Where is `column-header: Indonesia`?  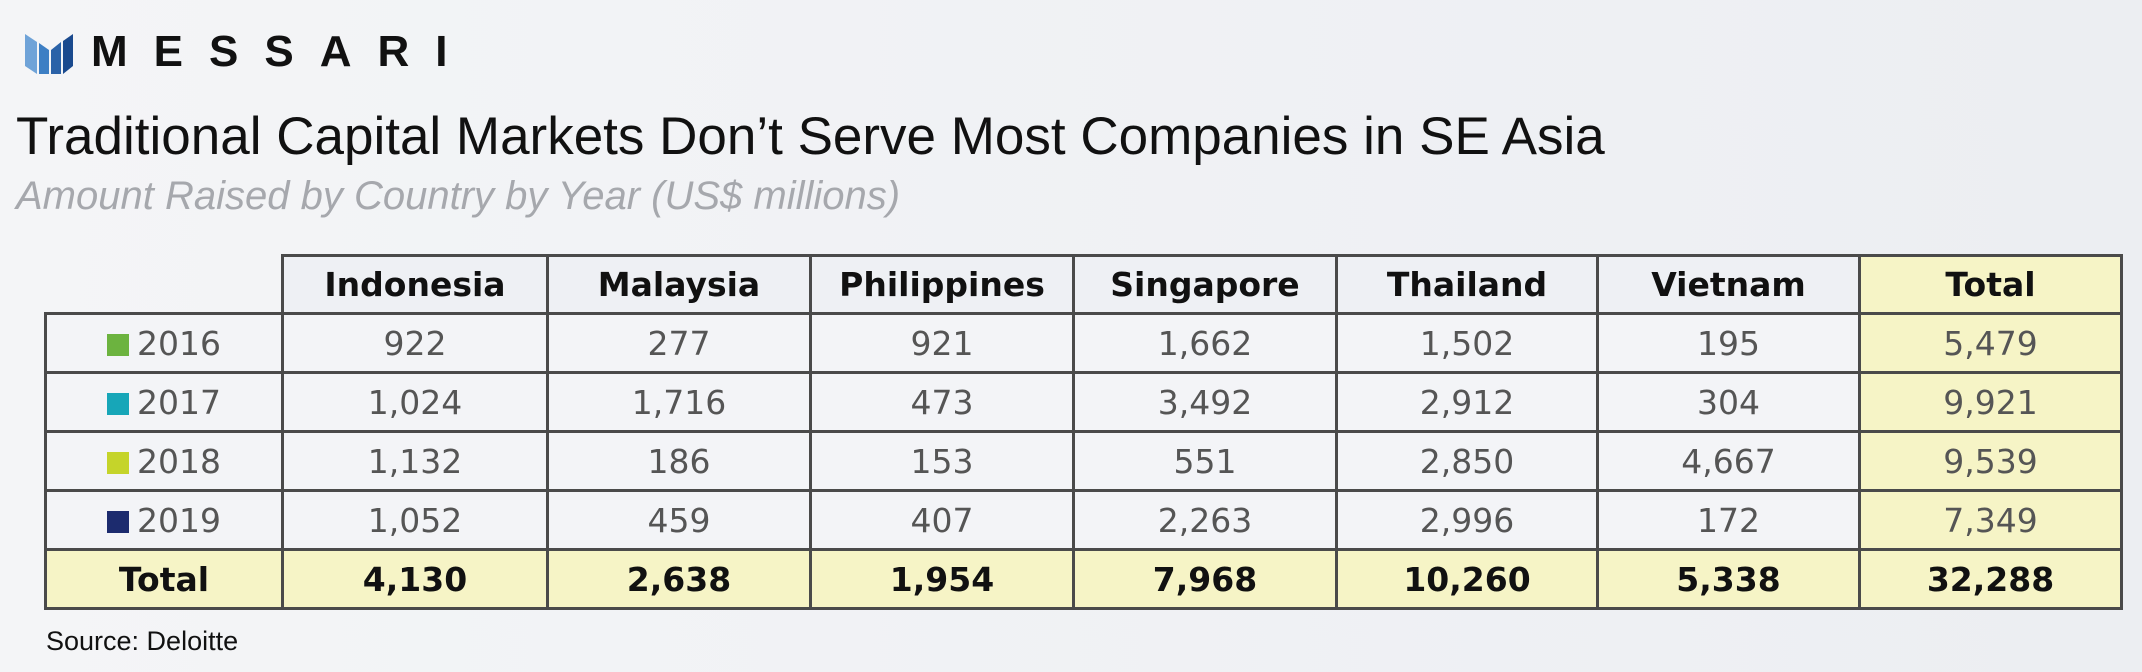
column-header: Indonesia is located at coordinates (415, 284).